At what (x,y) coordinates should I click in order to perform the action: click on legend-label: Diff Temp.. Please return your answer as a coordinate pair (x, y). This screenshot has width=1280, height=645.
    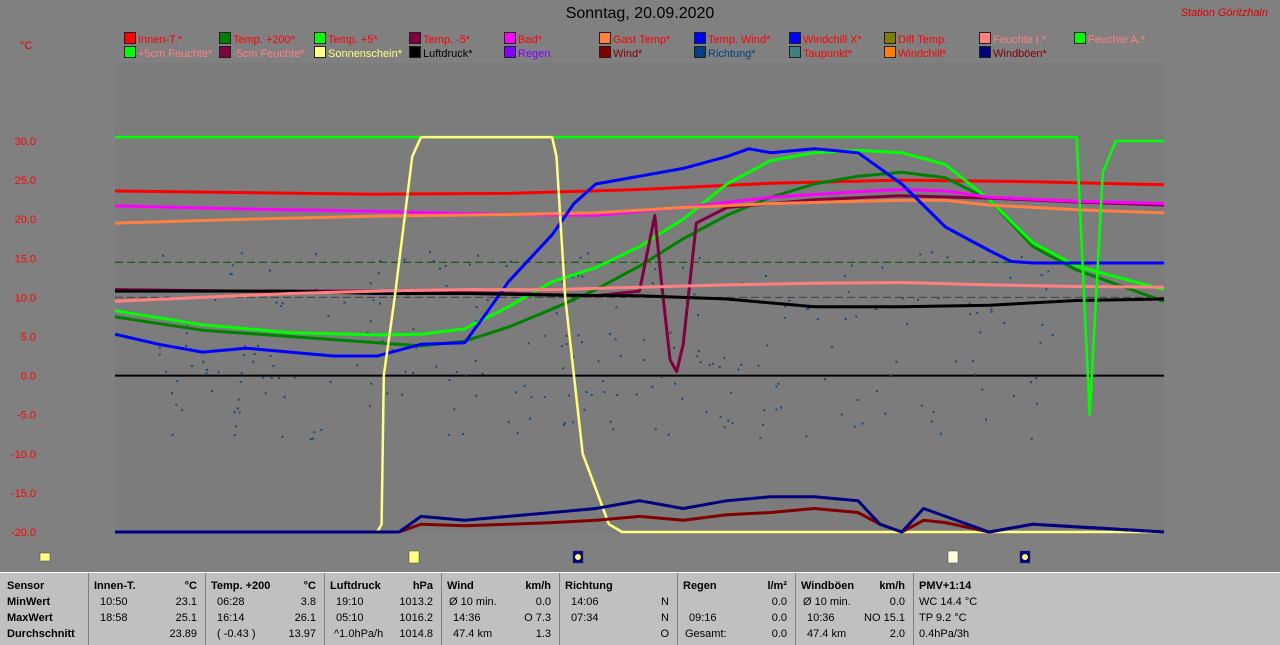
    Looking at the image, I should click on (923, 40).